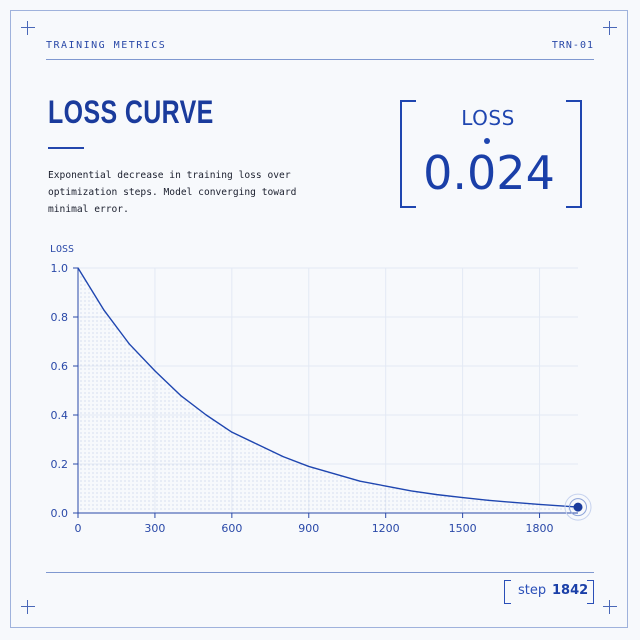 This screenshot has height=640, width=640. Describe the element at coordinates (62, 249) in the screenshot. I see `y-axis-label: LOSS` at that location.